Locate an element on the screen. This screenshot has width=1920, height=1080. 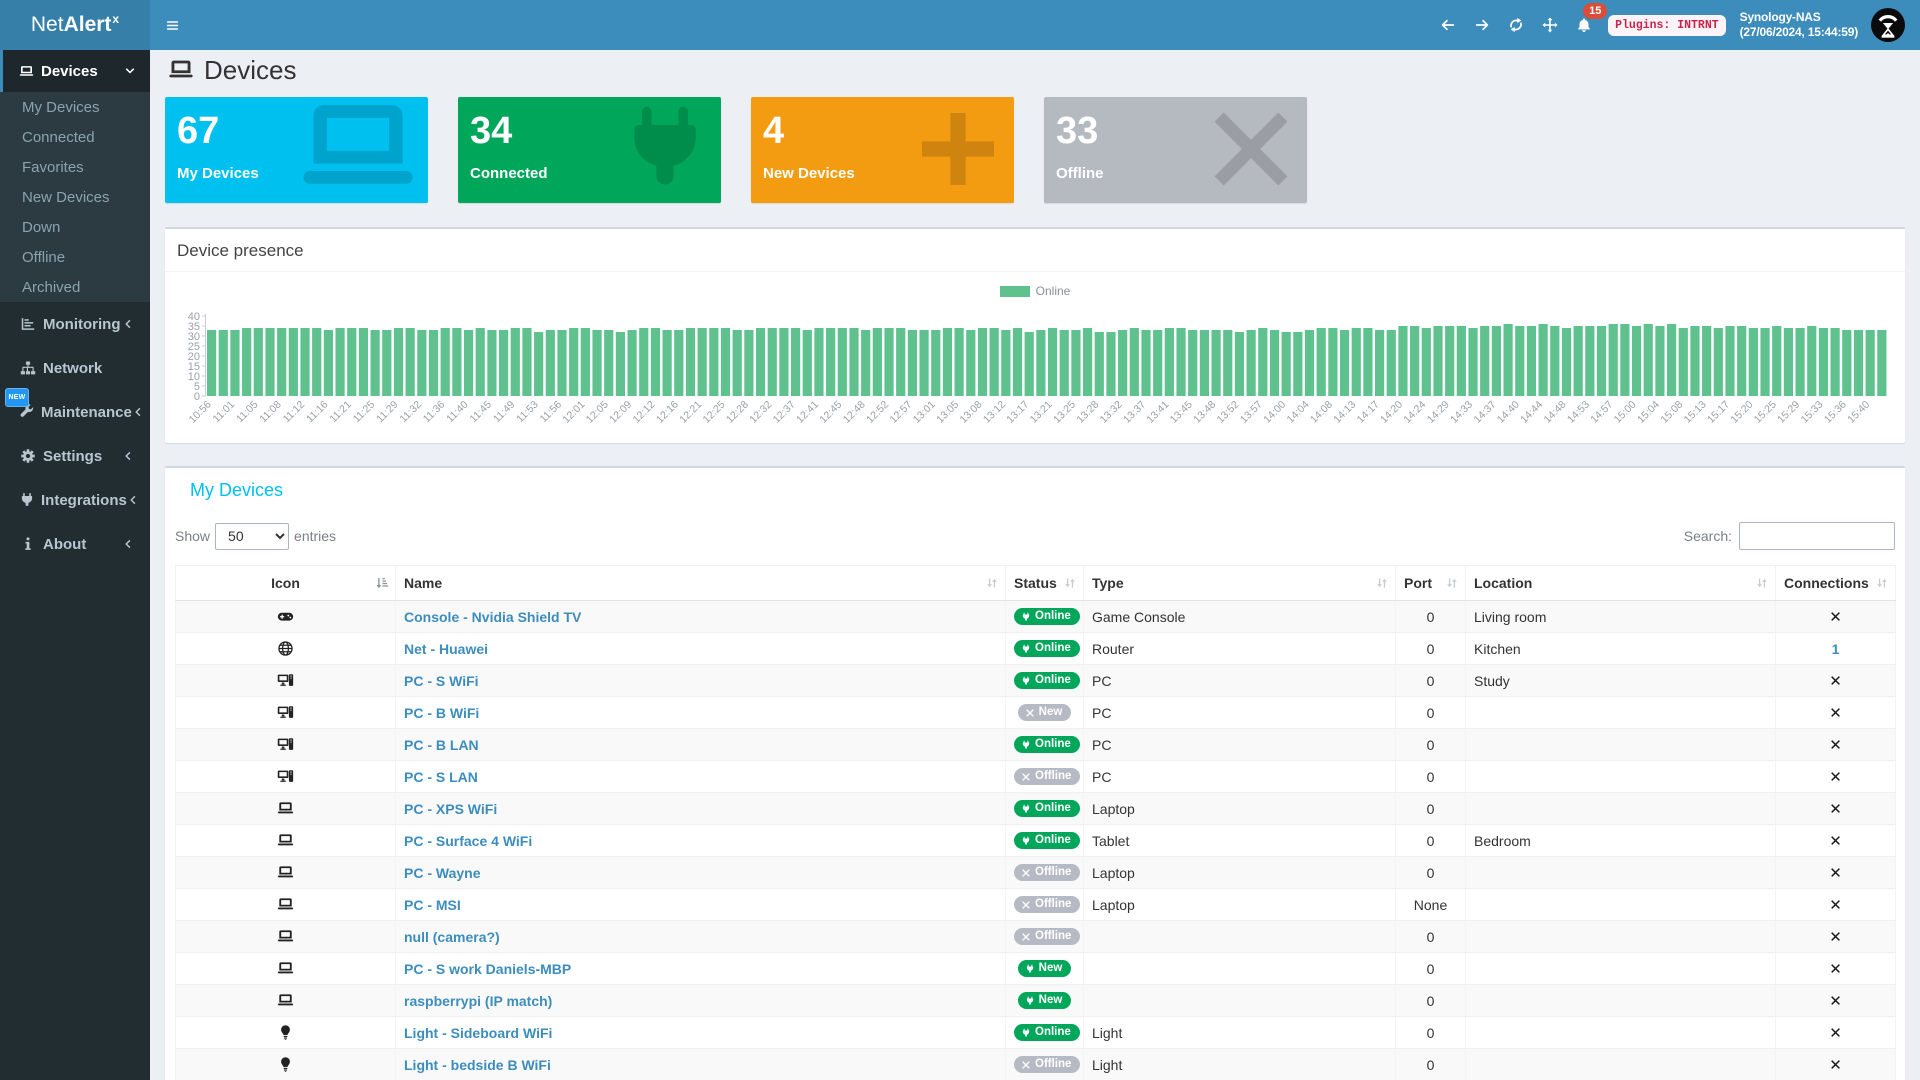
move-button is located at coordinates (1550, 25).